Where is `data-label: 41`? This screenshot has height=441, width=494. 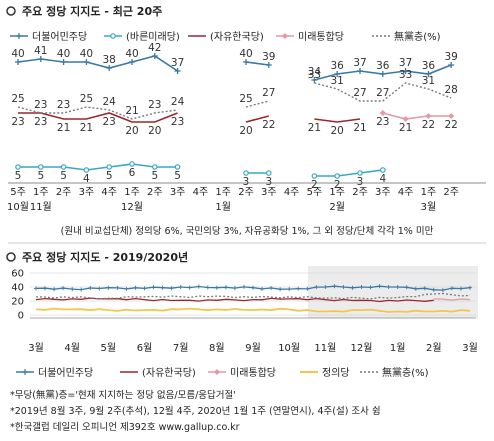
data-label: 41 is located at coordinates (40, 51).